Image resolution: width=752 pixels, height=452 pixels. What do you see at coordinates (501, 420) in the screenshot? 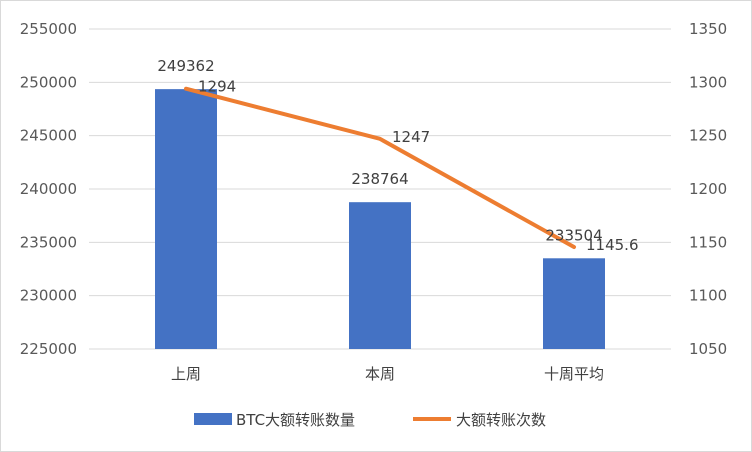
I see `legend-label-line: 大额转账次数` at bounding box center [501, 420].